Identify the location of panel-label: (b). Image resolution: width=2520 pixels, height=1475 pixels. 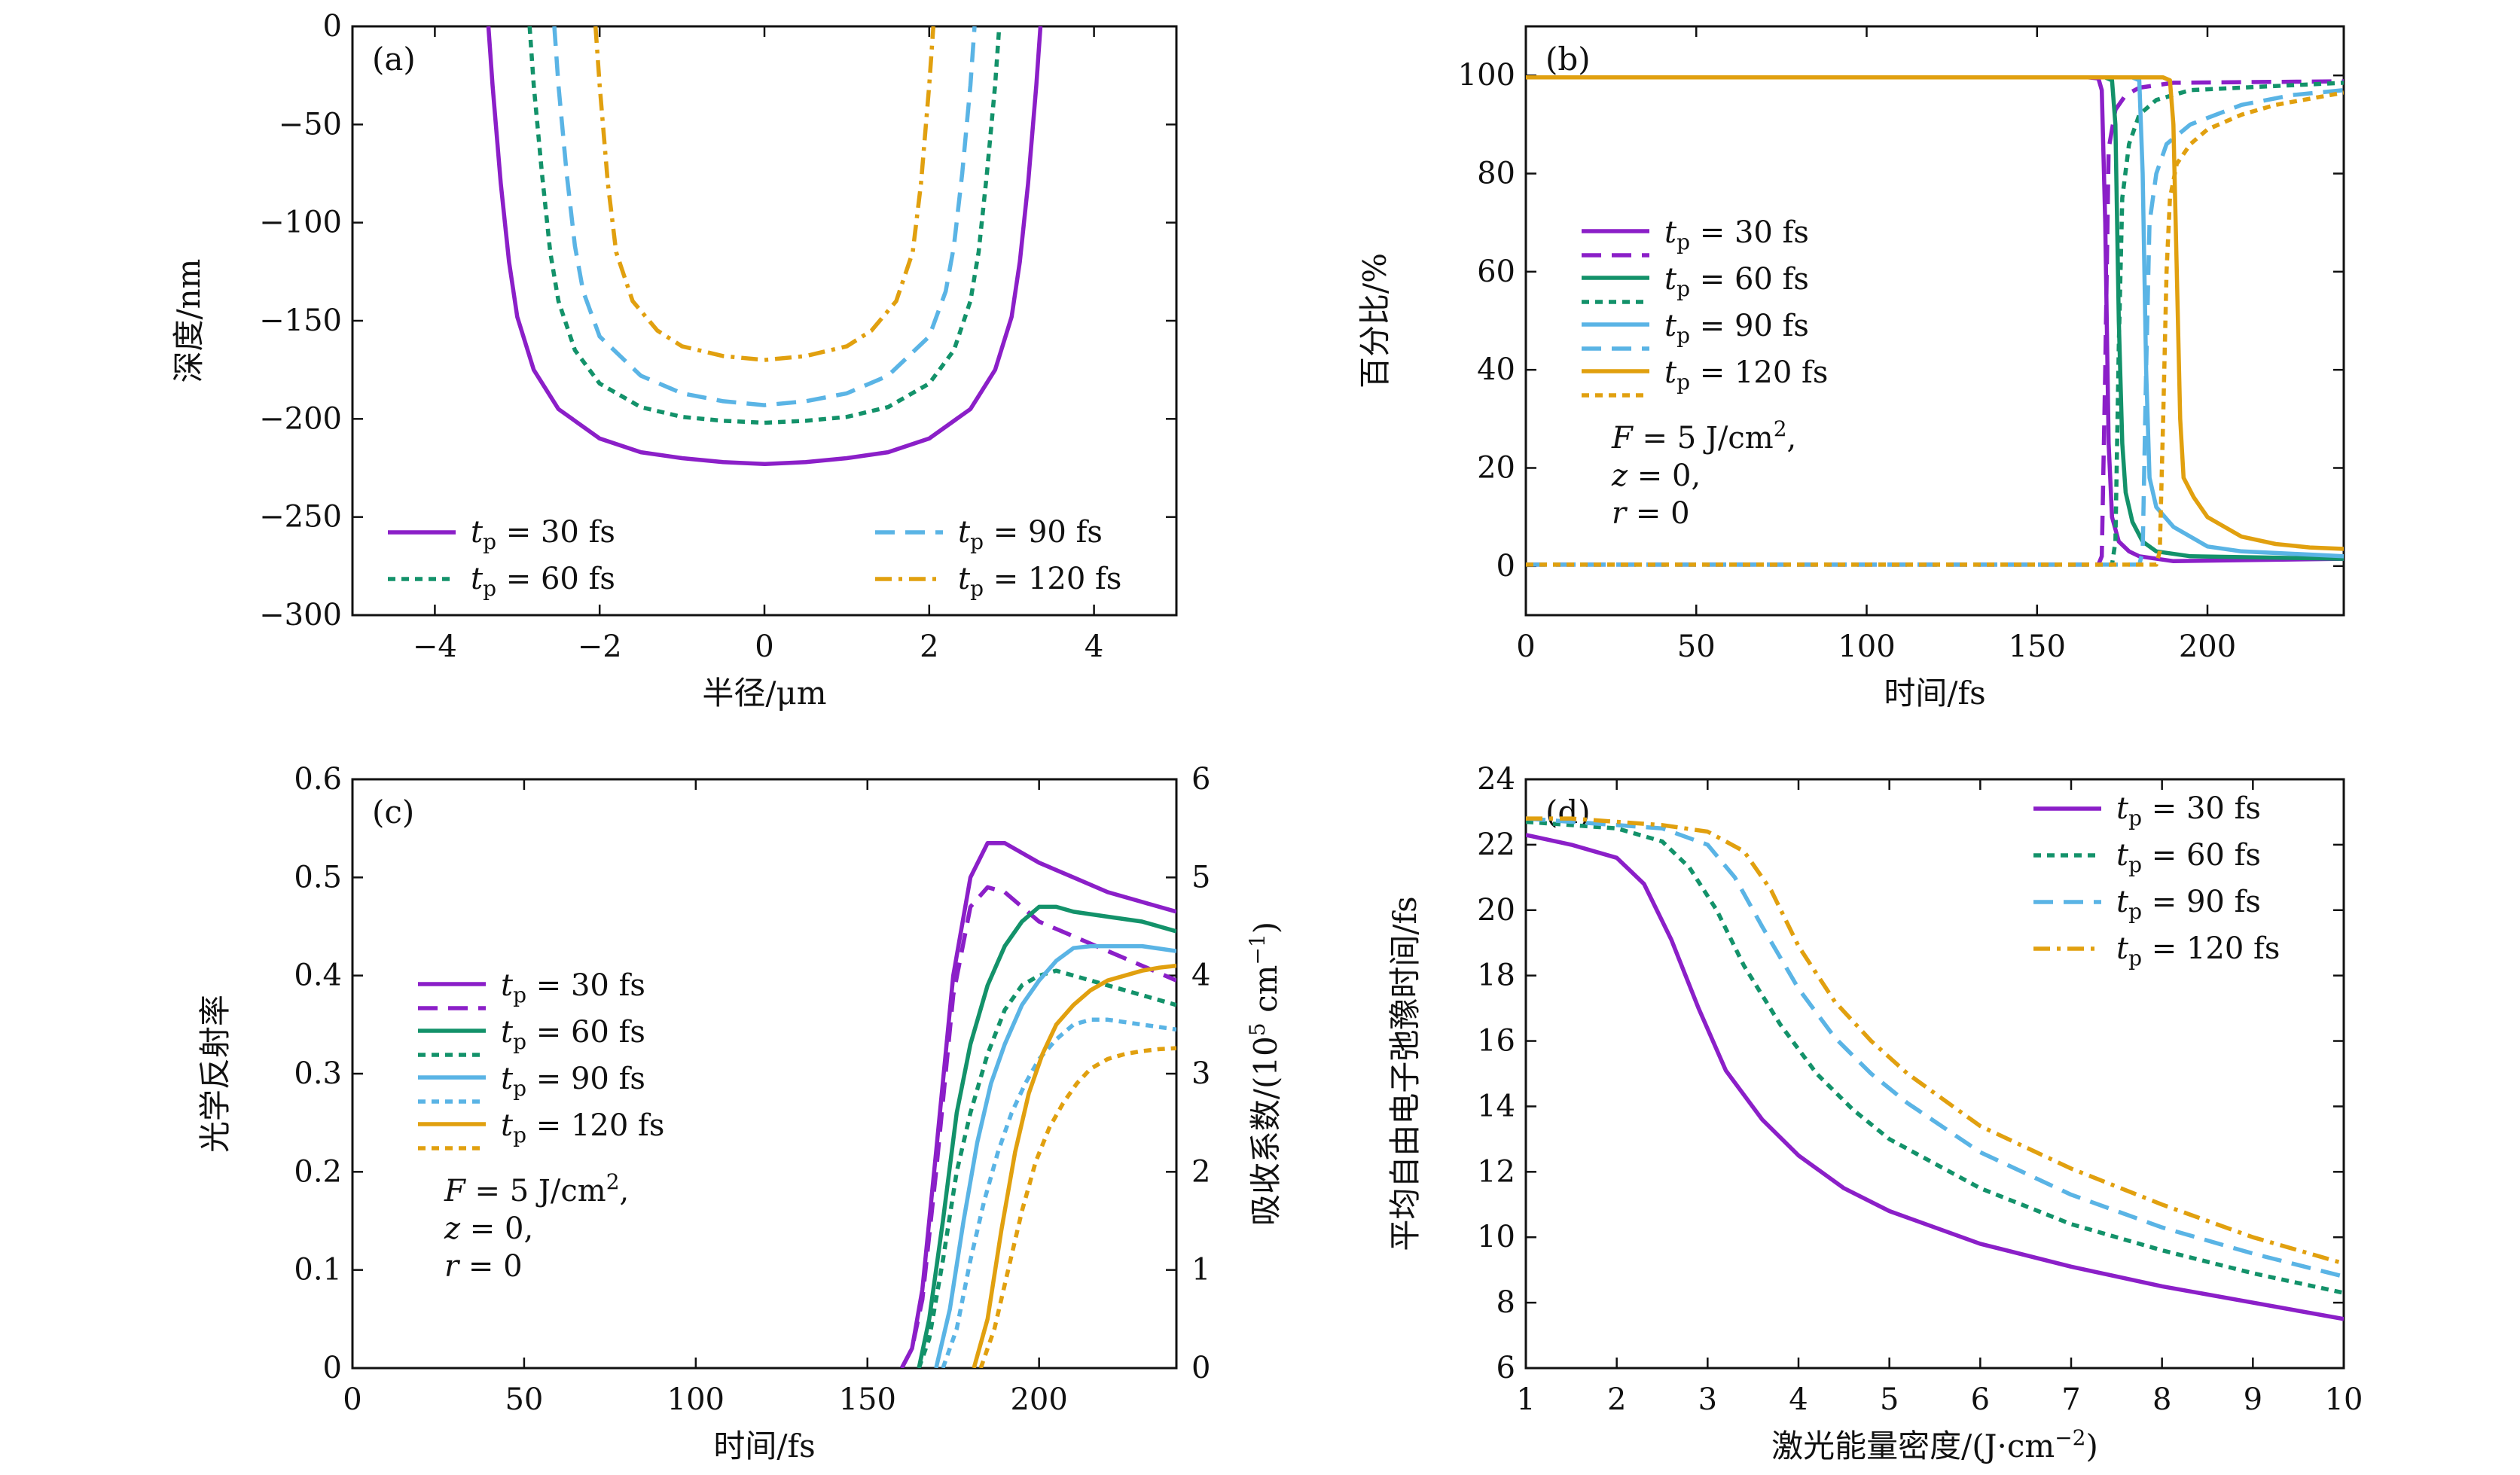
(1568, 59).